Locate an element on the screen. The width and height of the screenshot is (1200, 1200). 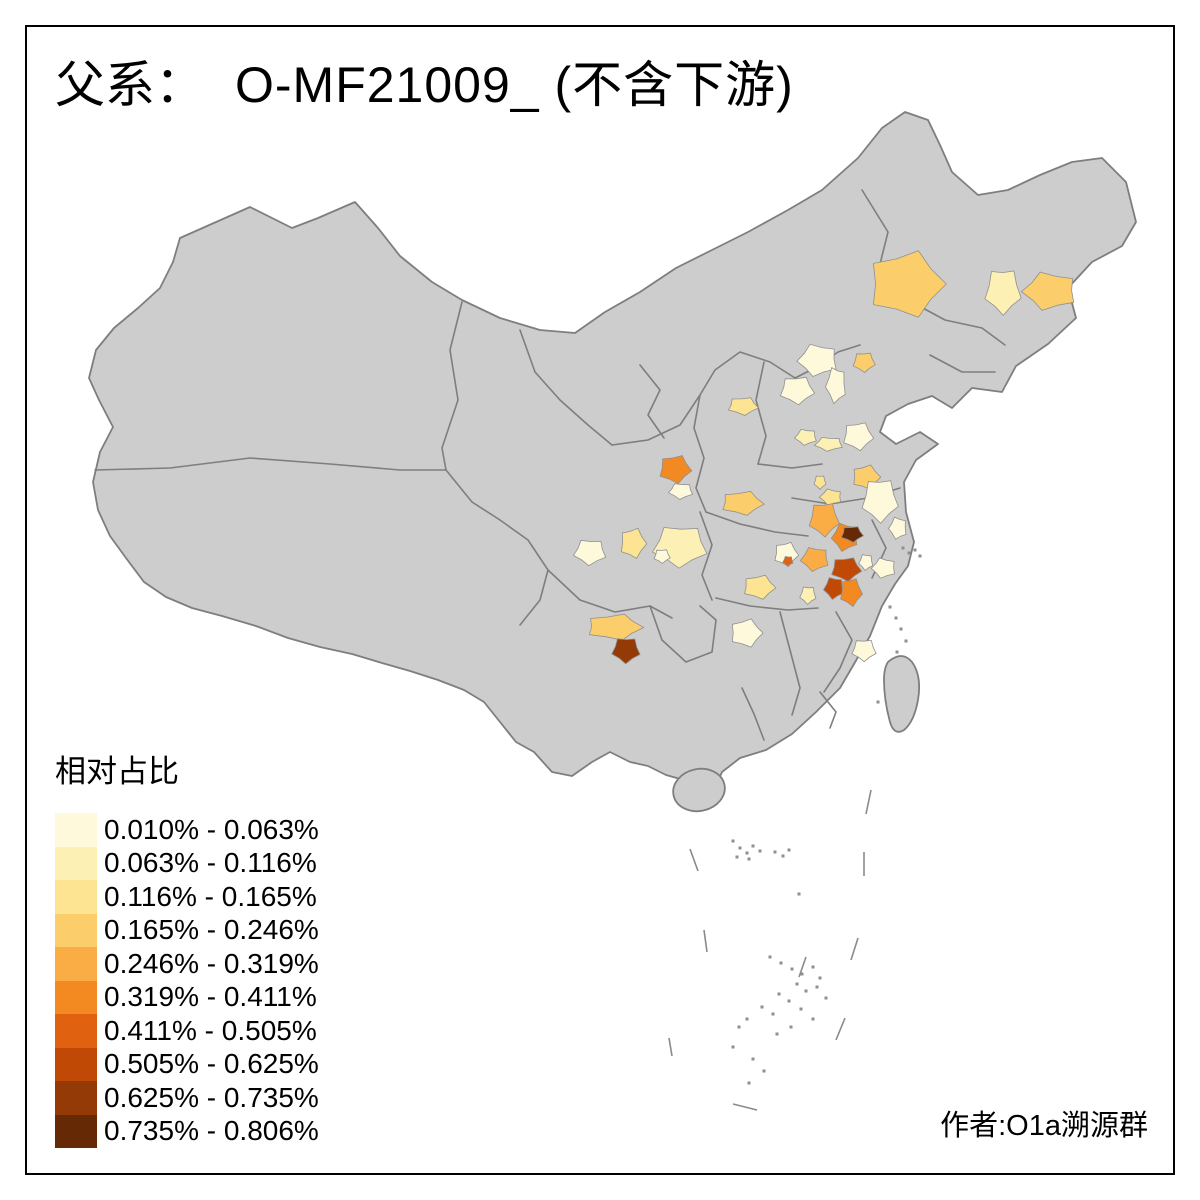
hainan-island is located at coordinates (699, 790).